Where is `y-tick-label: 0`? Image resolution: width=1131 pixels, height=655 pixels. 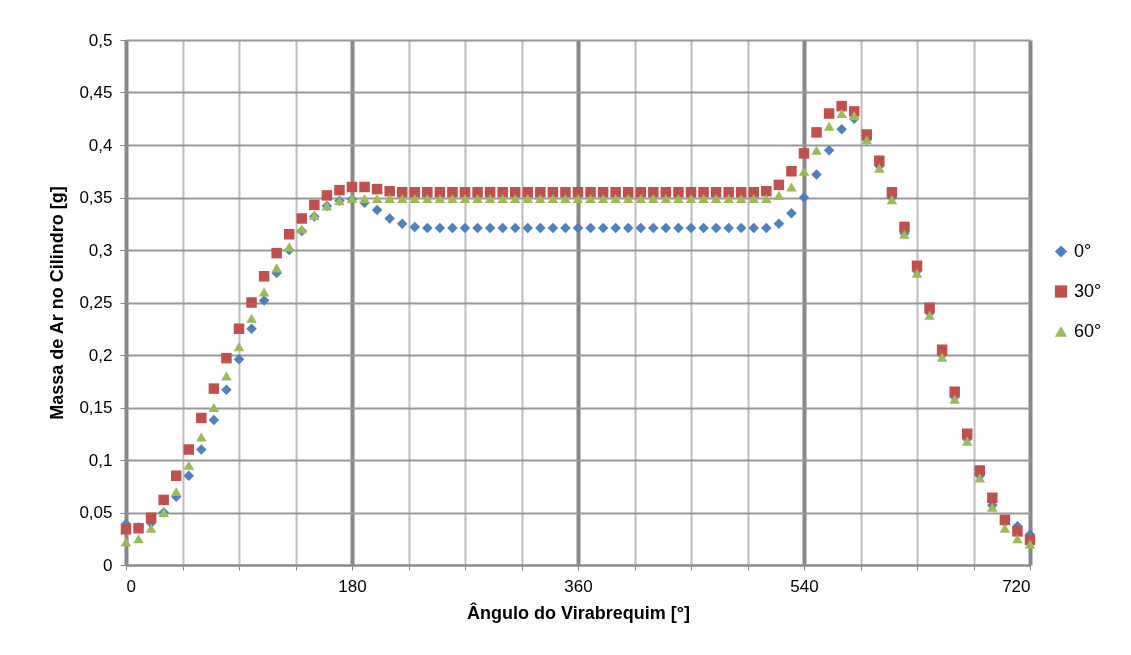 y-tick-label: 0 is located at coordinates (108, 565).